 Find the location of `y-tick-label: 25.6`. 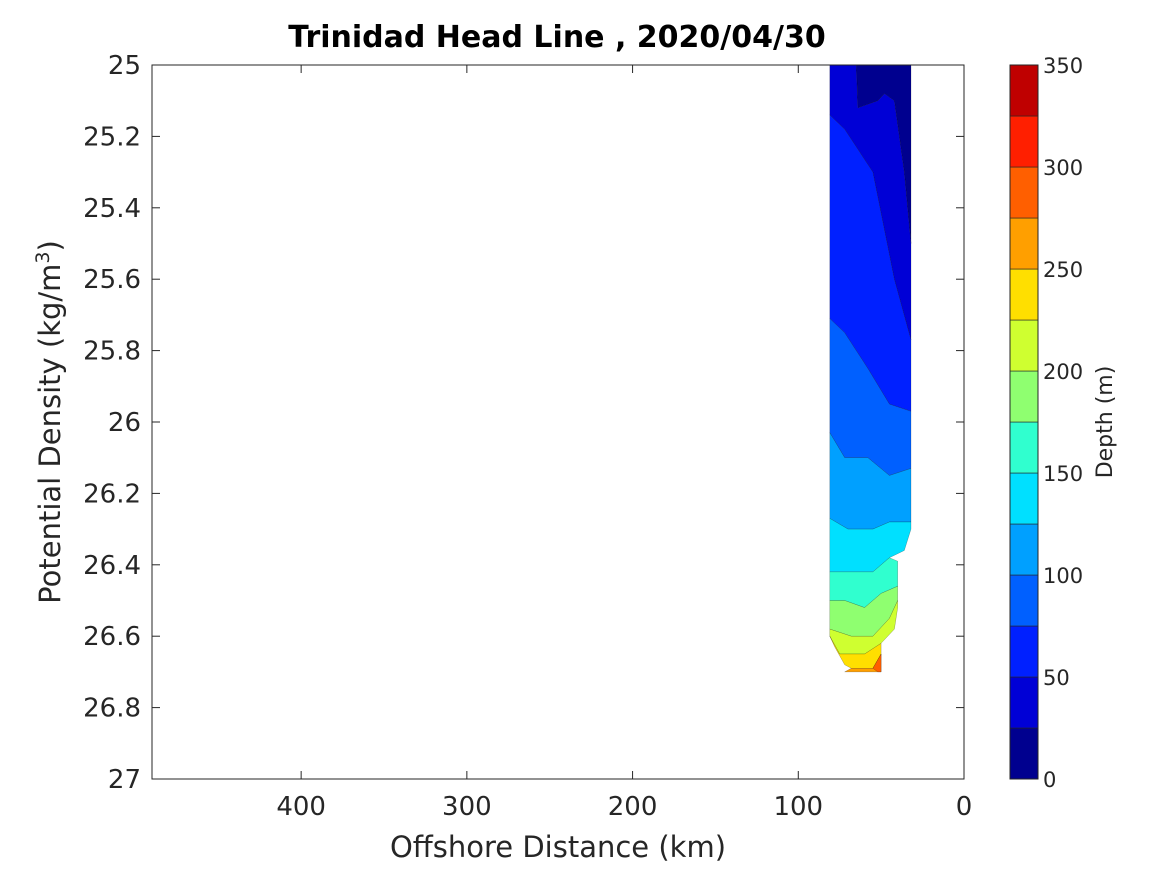

y-tick-label: 25.6 is located at coordinates (112, 280).